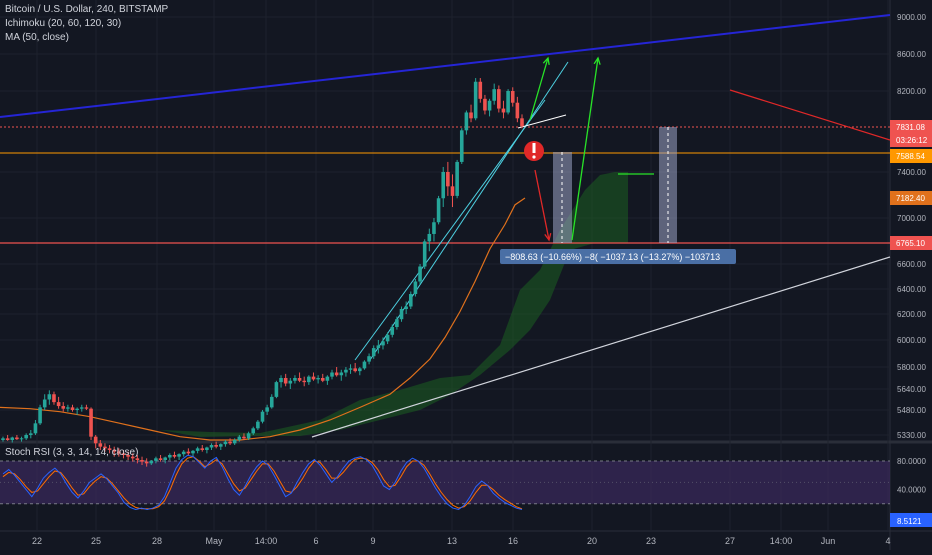 This screenshot has height=555, width=932. Describe the element at coordinates (911, 490) in the screenshot. I see `rsi-tick-label: 40.0000` at that location.